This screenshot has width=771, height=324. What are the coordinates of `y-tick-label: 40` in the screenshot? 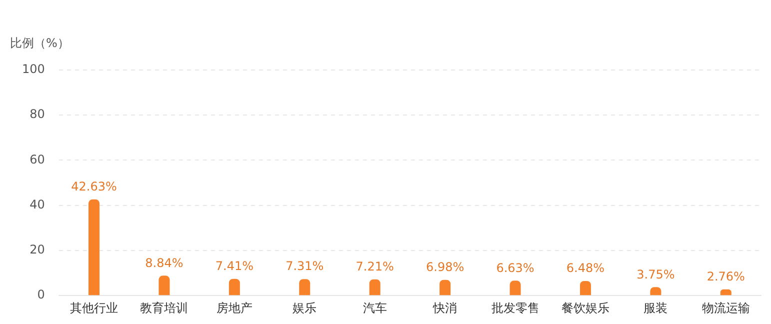 It's located at (37, 204).